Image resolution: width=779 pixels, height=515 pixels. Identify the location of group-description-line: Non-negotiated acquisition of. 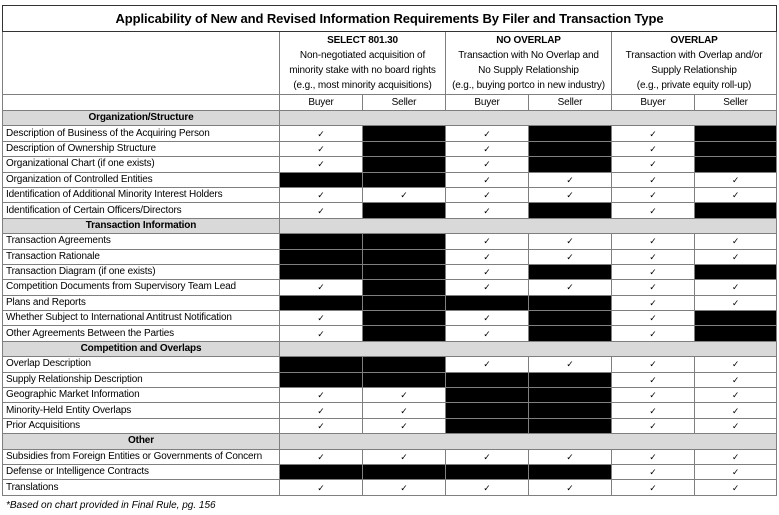
(362, 55).